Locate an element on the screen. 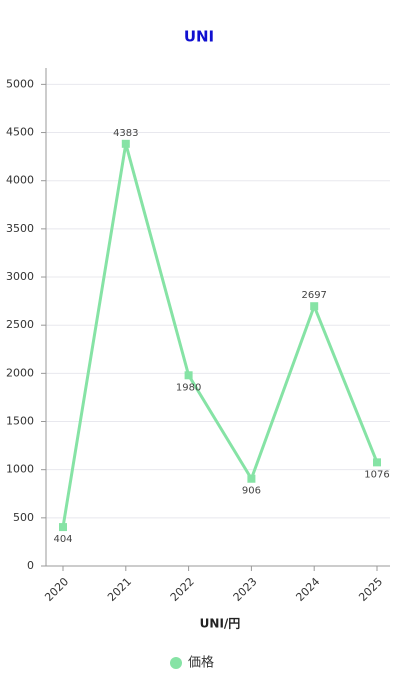 The image size is (400, 680). data-label: 1980 is located at coordinates (188, 387).